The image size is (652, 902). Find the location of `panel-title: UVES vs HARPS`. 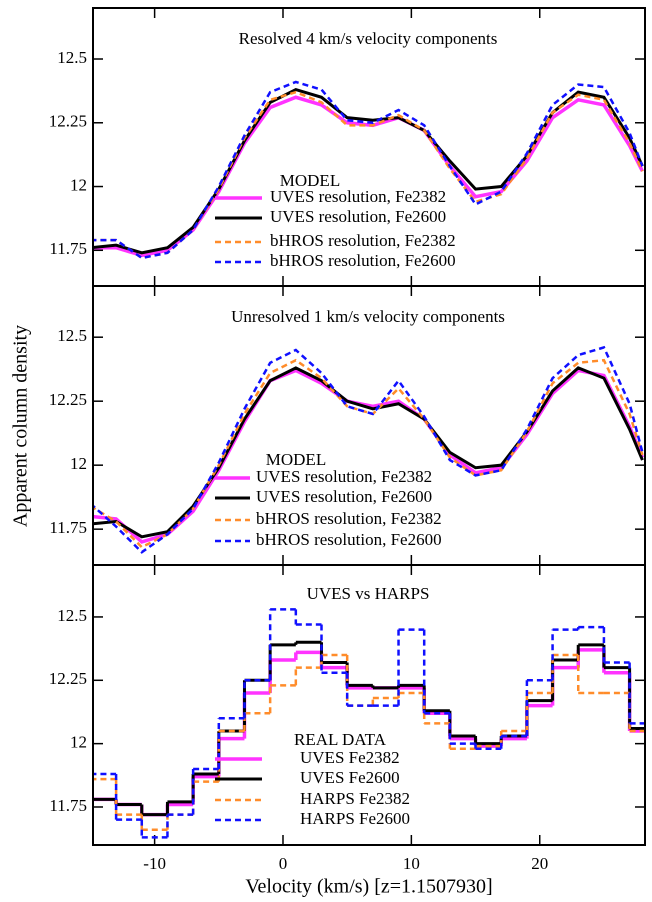

panel-title: UVES vs HARPS is located at coordinates (368, 593).